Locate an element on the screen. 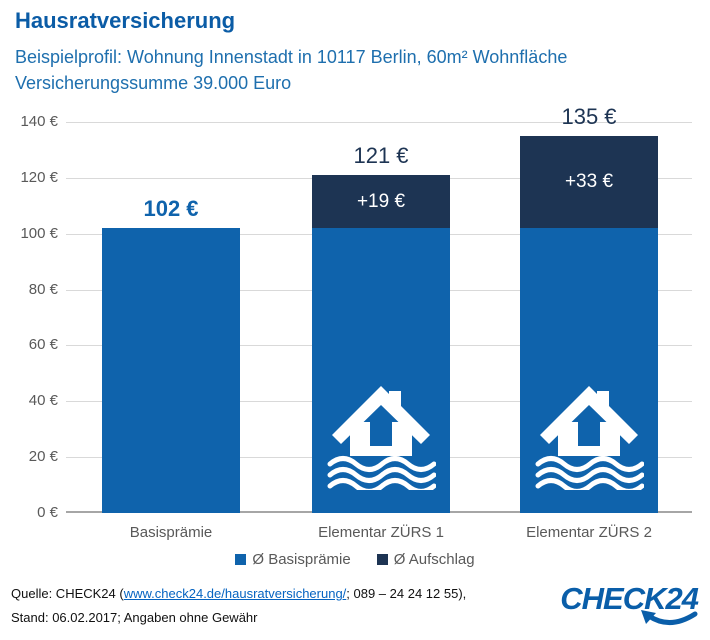 This screenshot has height=640, width=710. x-axis-category-label: Basisprämie is located at coordinates (171, 532).